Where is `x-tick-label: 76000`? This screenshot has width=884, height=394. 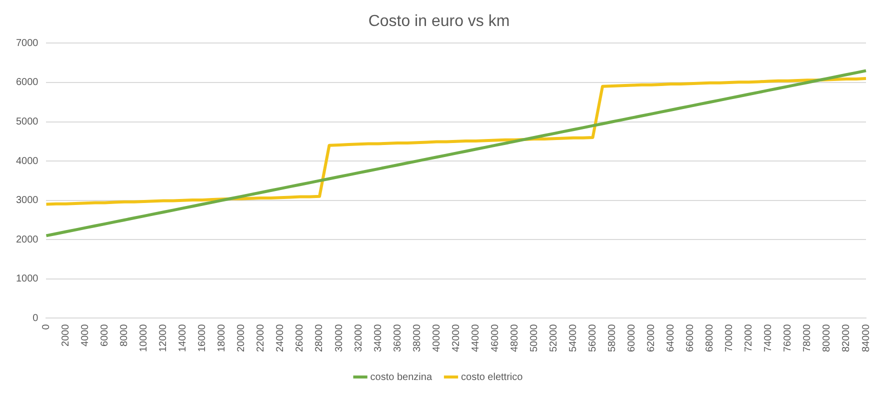 x-tick-label: 76000 is located at coordinates (788, 338).